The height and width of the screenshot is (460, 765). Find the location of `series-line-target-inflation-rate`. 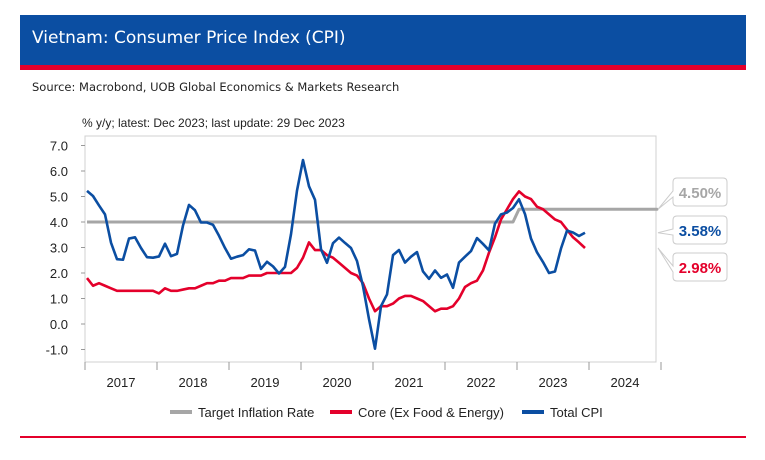

series-line-target-inflation-rate is located at coordinates (373, 215).